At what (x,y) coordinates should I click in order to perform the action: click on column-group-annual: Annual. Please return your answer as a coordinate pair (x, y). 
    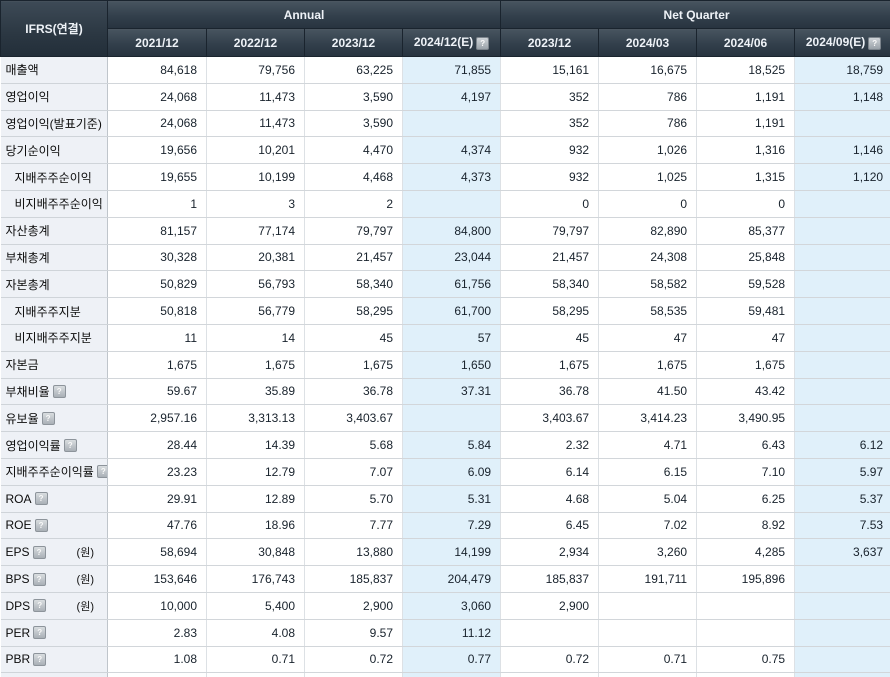
    Looking at the image, I should click on (304, 14).